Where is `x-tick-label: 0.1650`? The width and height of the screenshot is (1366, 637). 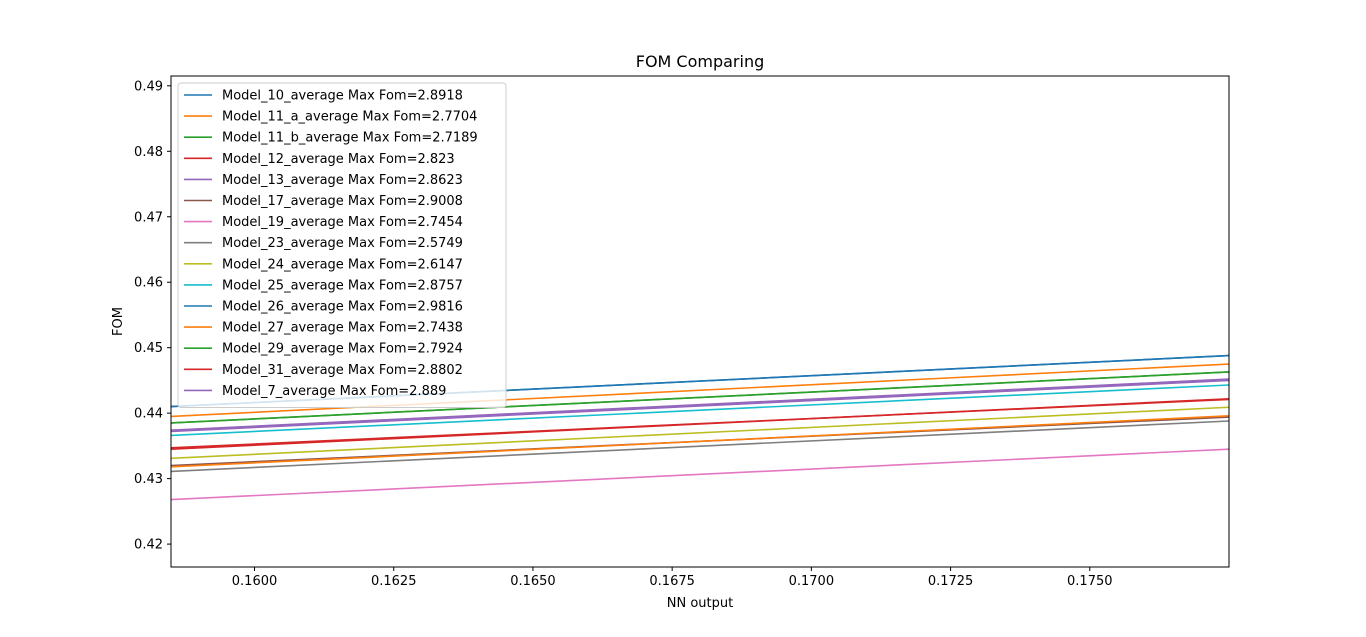
x-tick-label: 0.1650 is located at coordinates (533, 581).